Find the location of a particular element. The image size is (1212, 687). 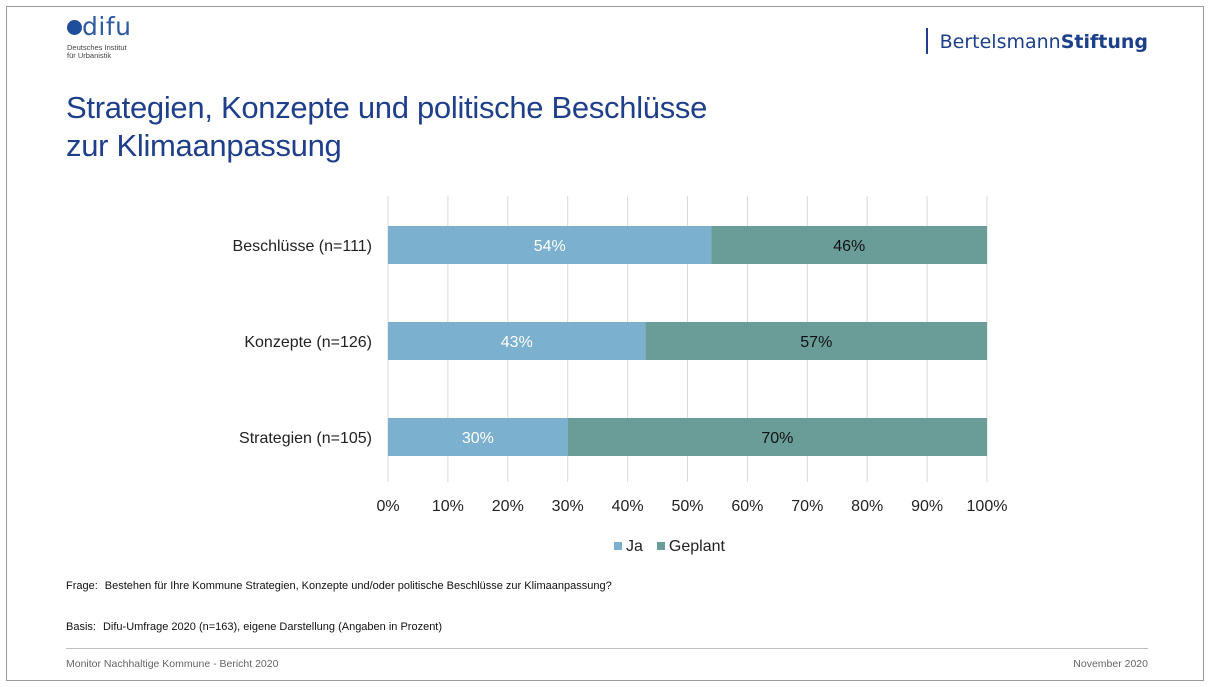

legend-label: Geplant is located at coordinates (696, 546).